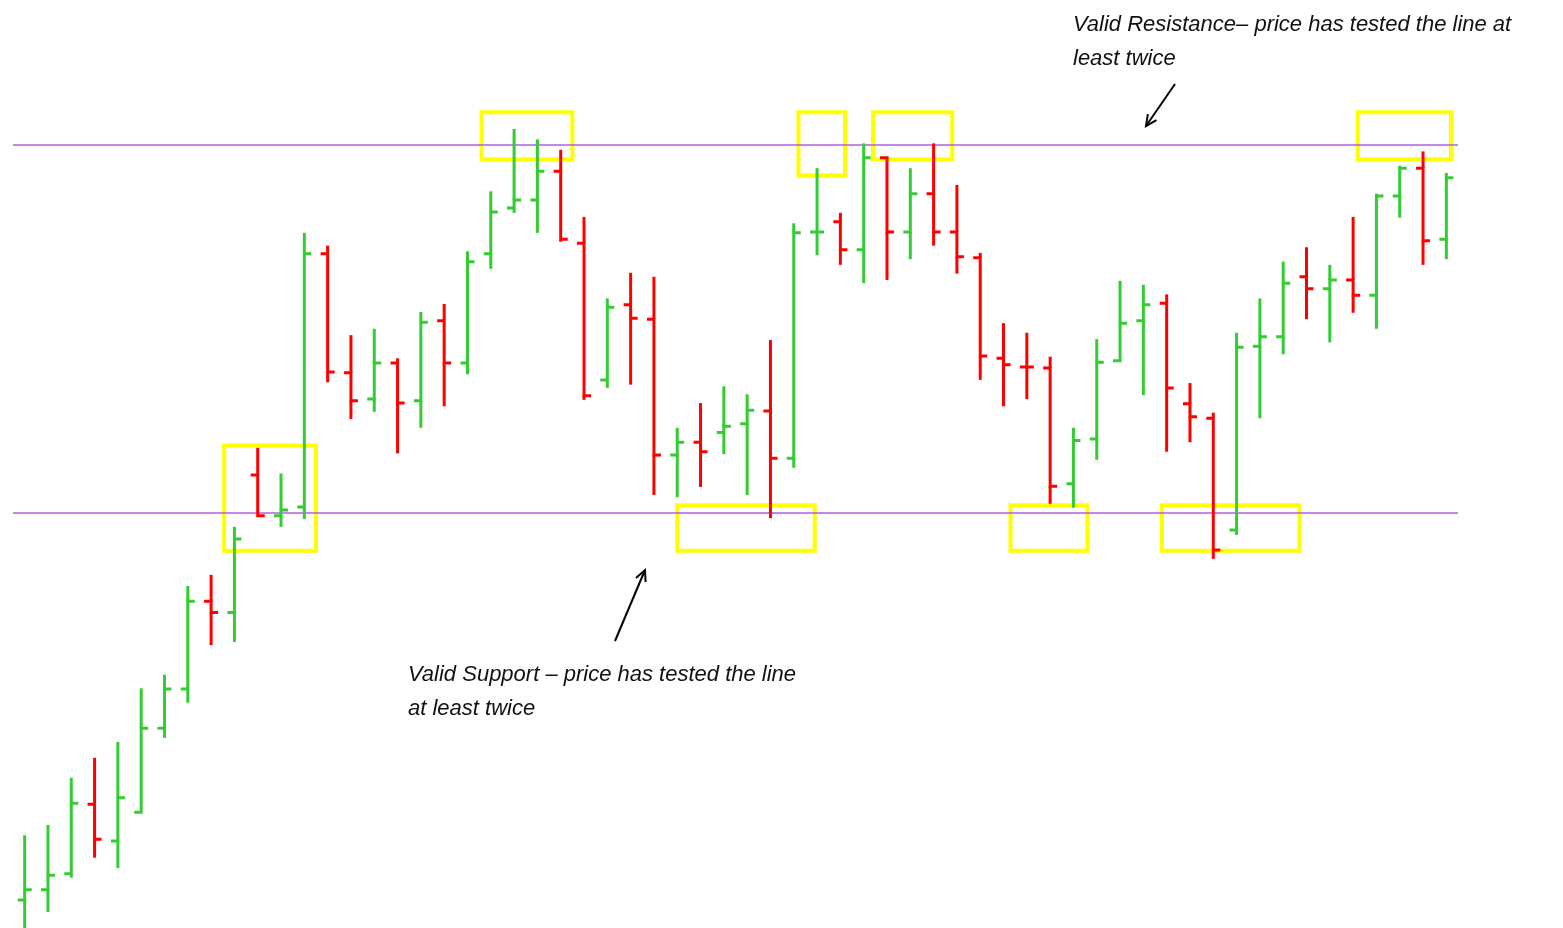 Image resolution: width=1563 pixels, height=928 pixels. I want to click on annotation: Valid Support – price has tested the line at least twice, so click(605, 690).